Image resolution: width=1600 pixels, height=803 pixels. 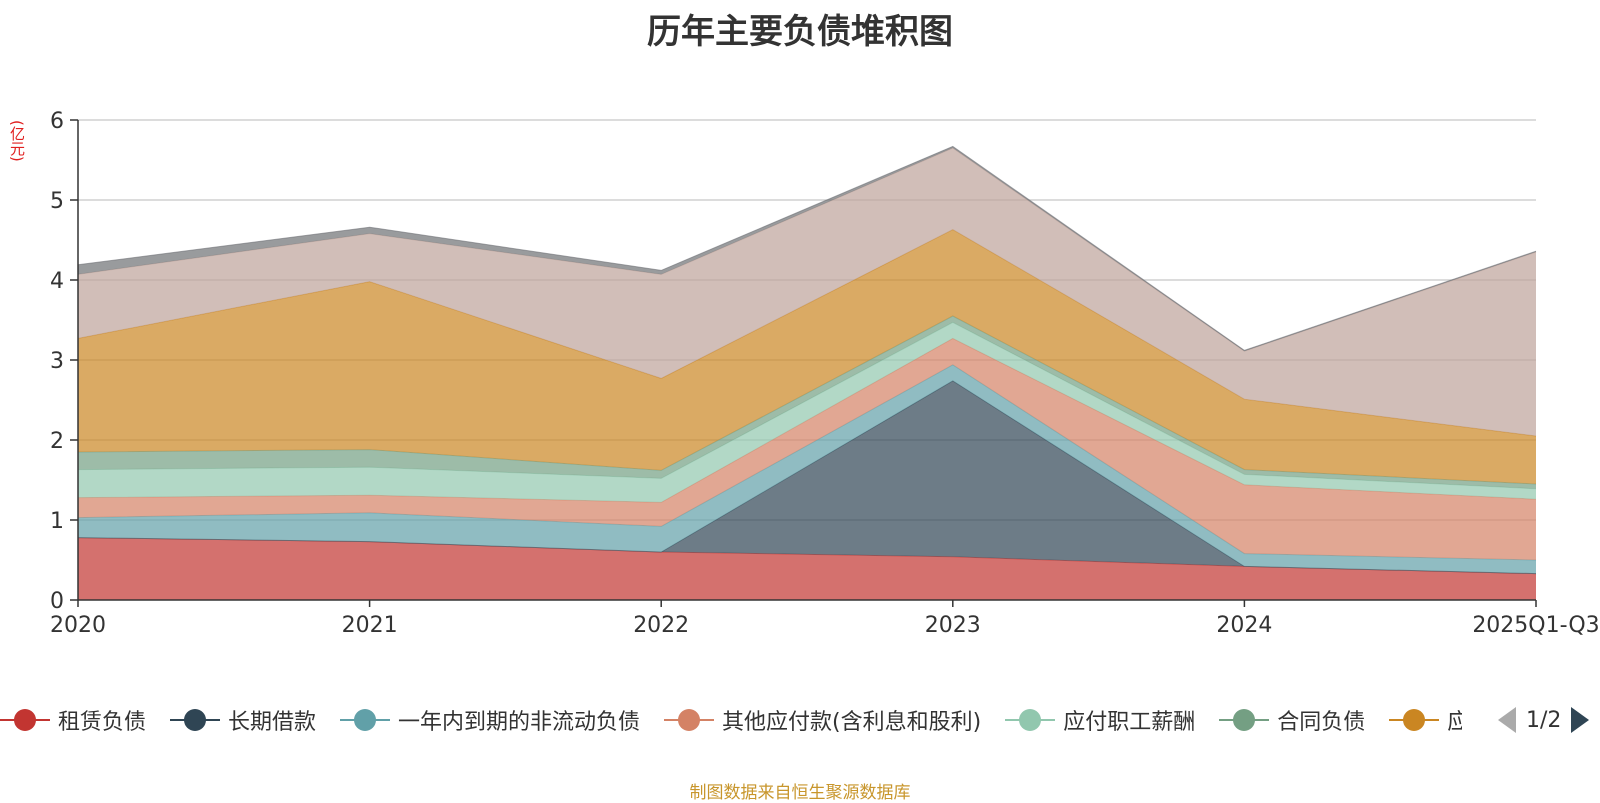 I want to click on legend-label: 租赁负债, so click(x=102, y=722).